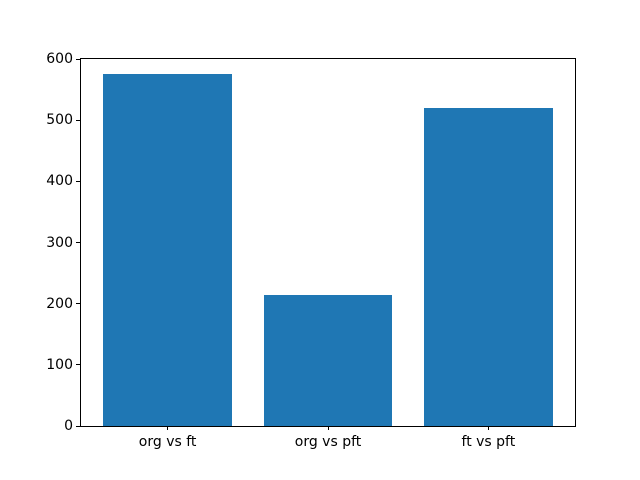 The height and width of the screenshot is (480, 640). Describe the element at coordinates (59, 364) in the screenshot. I see `y-tick-label: 100` at that location.